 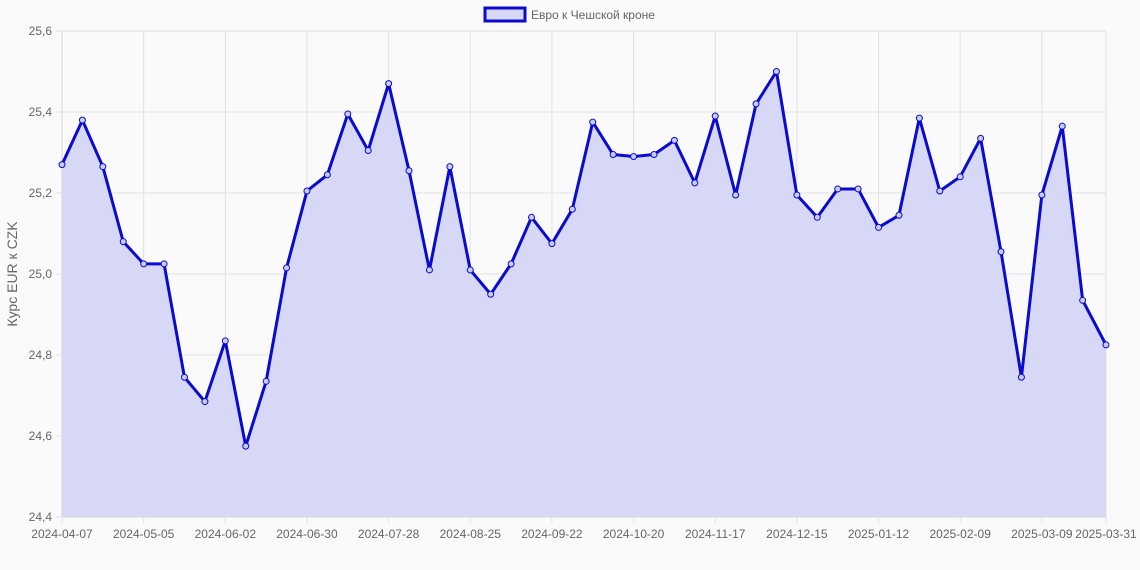 I want to click on y-tick-label: 25,6, so click(x=41, y=31).